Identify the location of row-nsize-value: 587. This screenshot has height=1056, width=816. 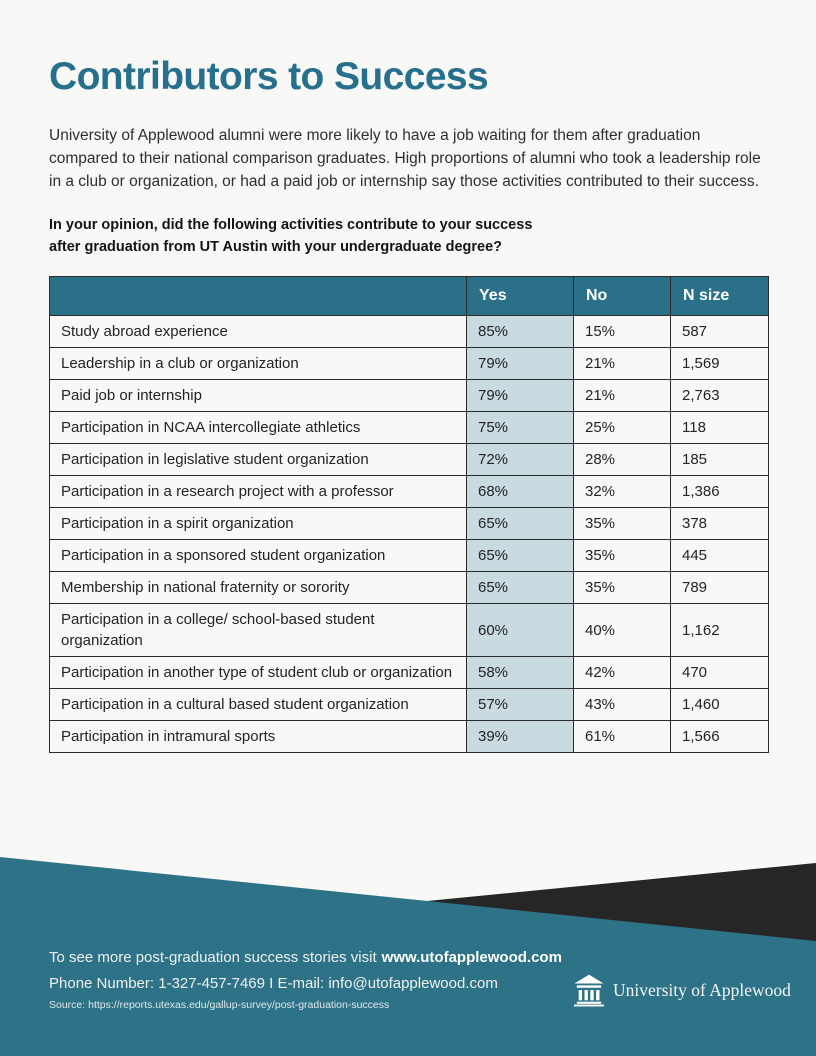
(719, 331).